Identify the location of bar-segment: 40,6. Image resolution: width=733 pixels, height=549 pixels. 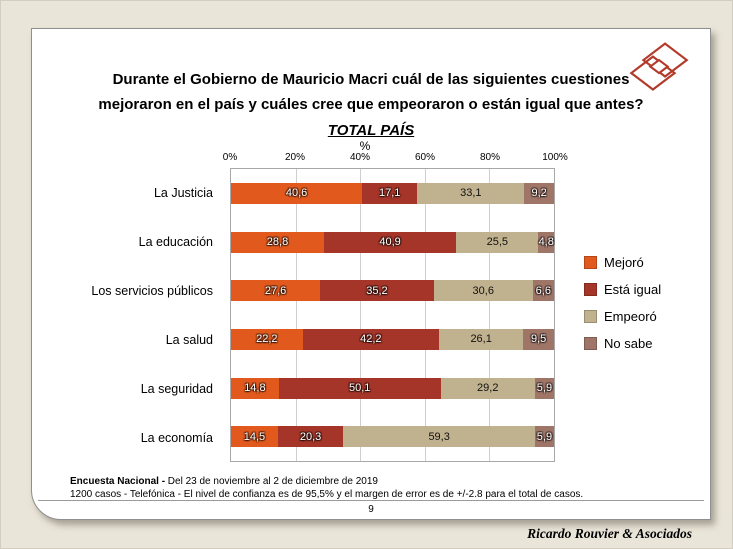
(297, 193).